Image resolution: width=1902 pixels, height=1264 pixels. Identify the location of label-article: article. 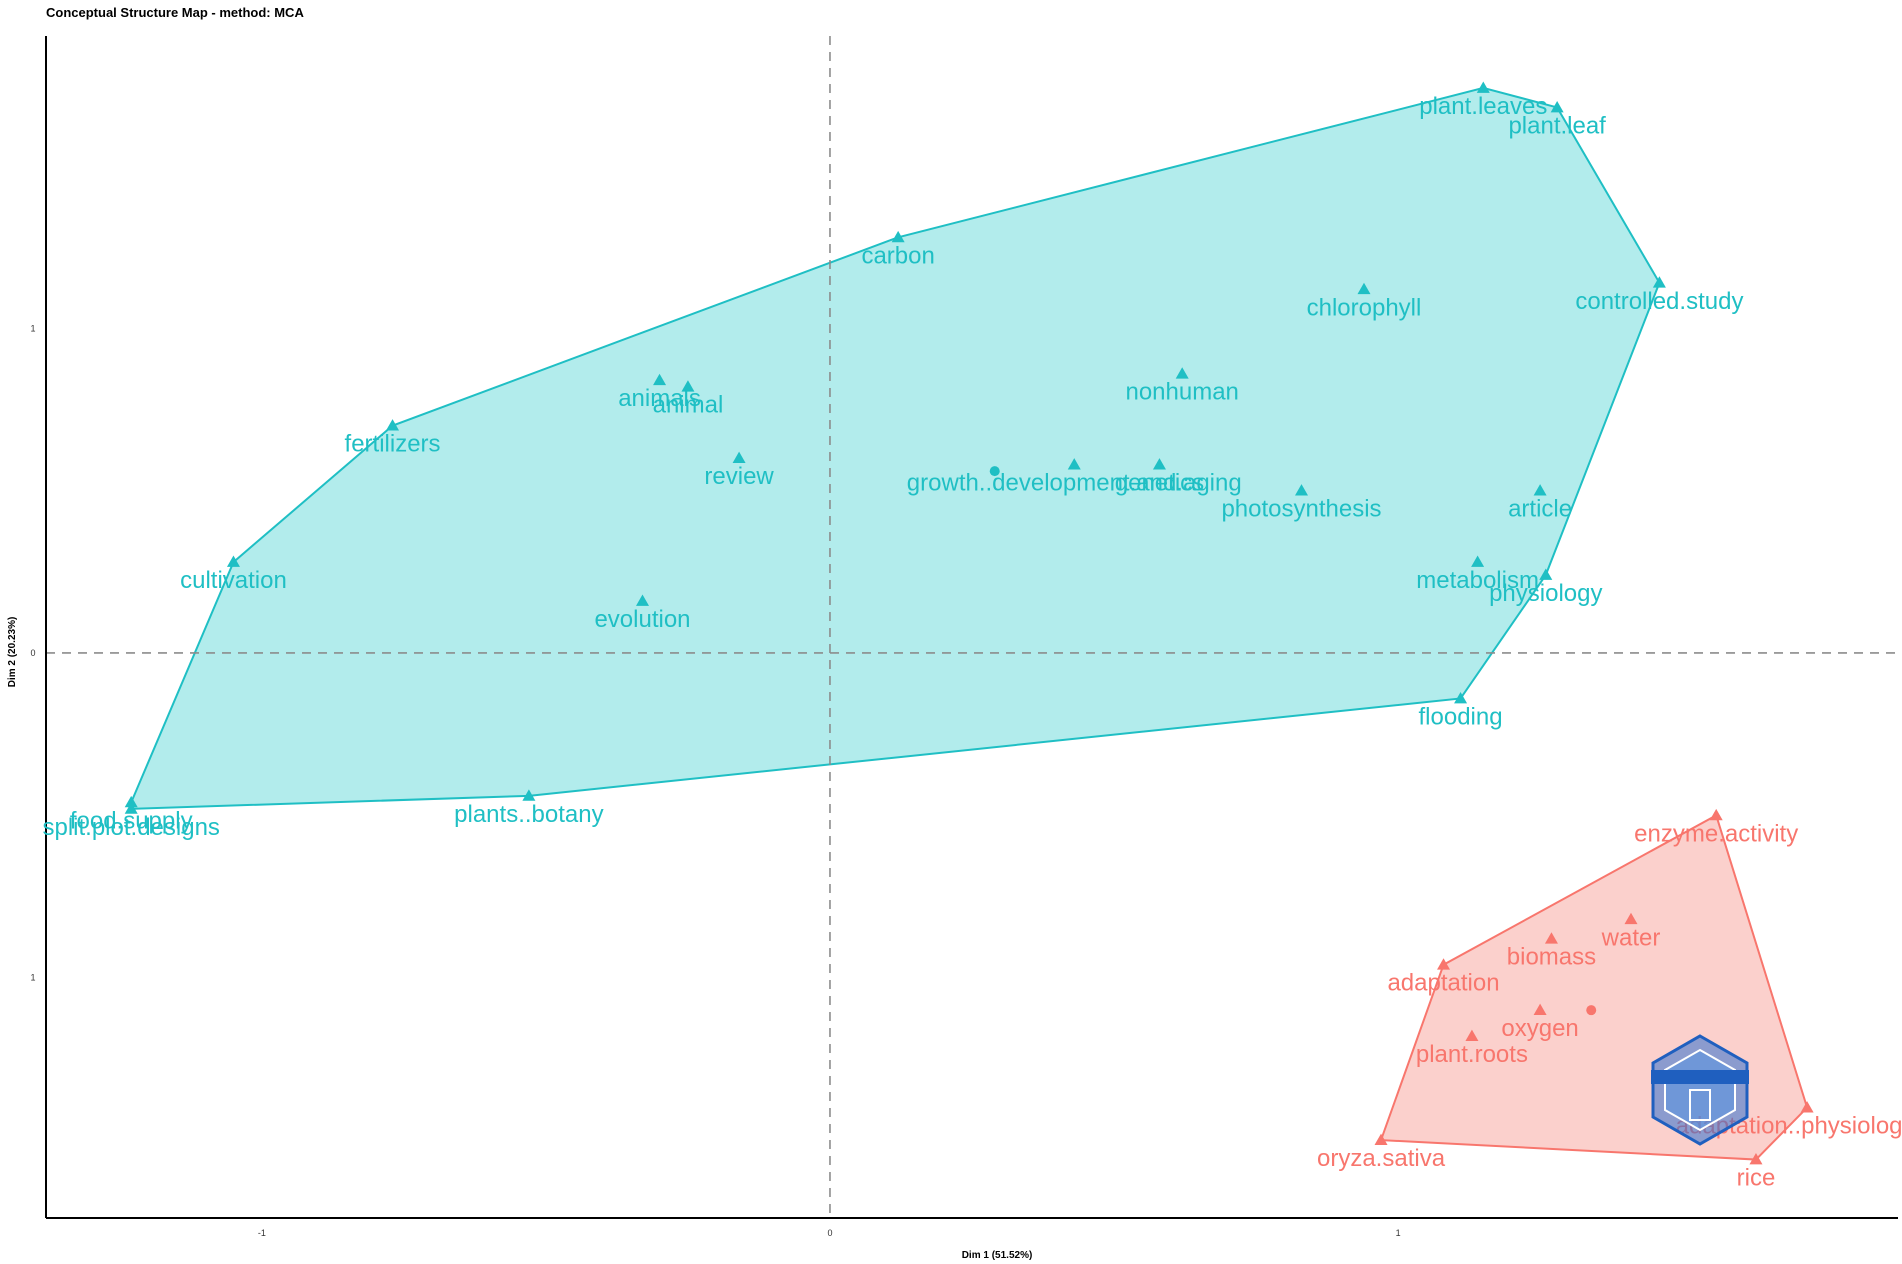
(1540, 509).